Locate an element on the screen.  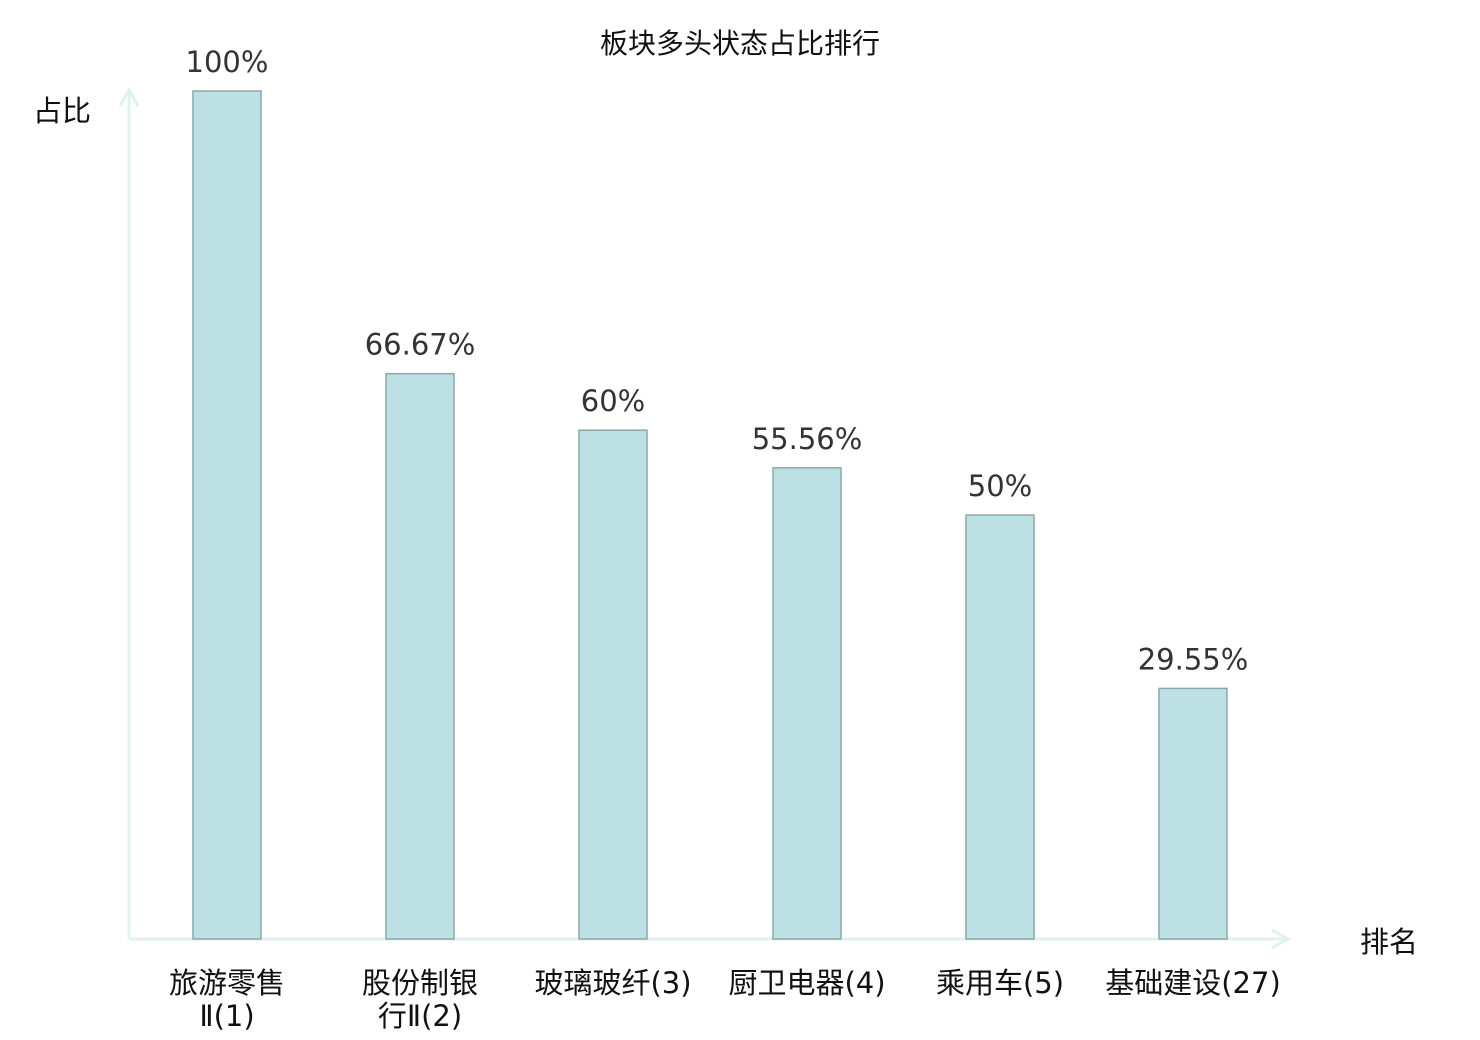
data-label: 60% is located at coordinates (613, 401).